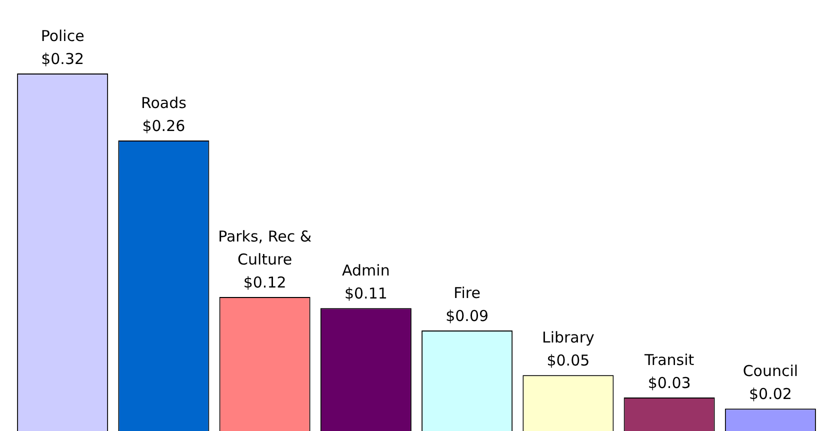 Image resolution: width=821 pixels, height=431 pixels. I want to click on x-tick-label: Police, so click(62, 35).